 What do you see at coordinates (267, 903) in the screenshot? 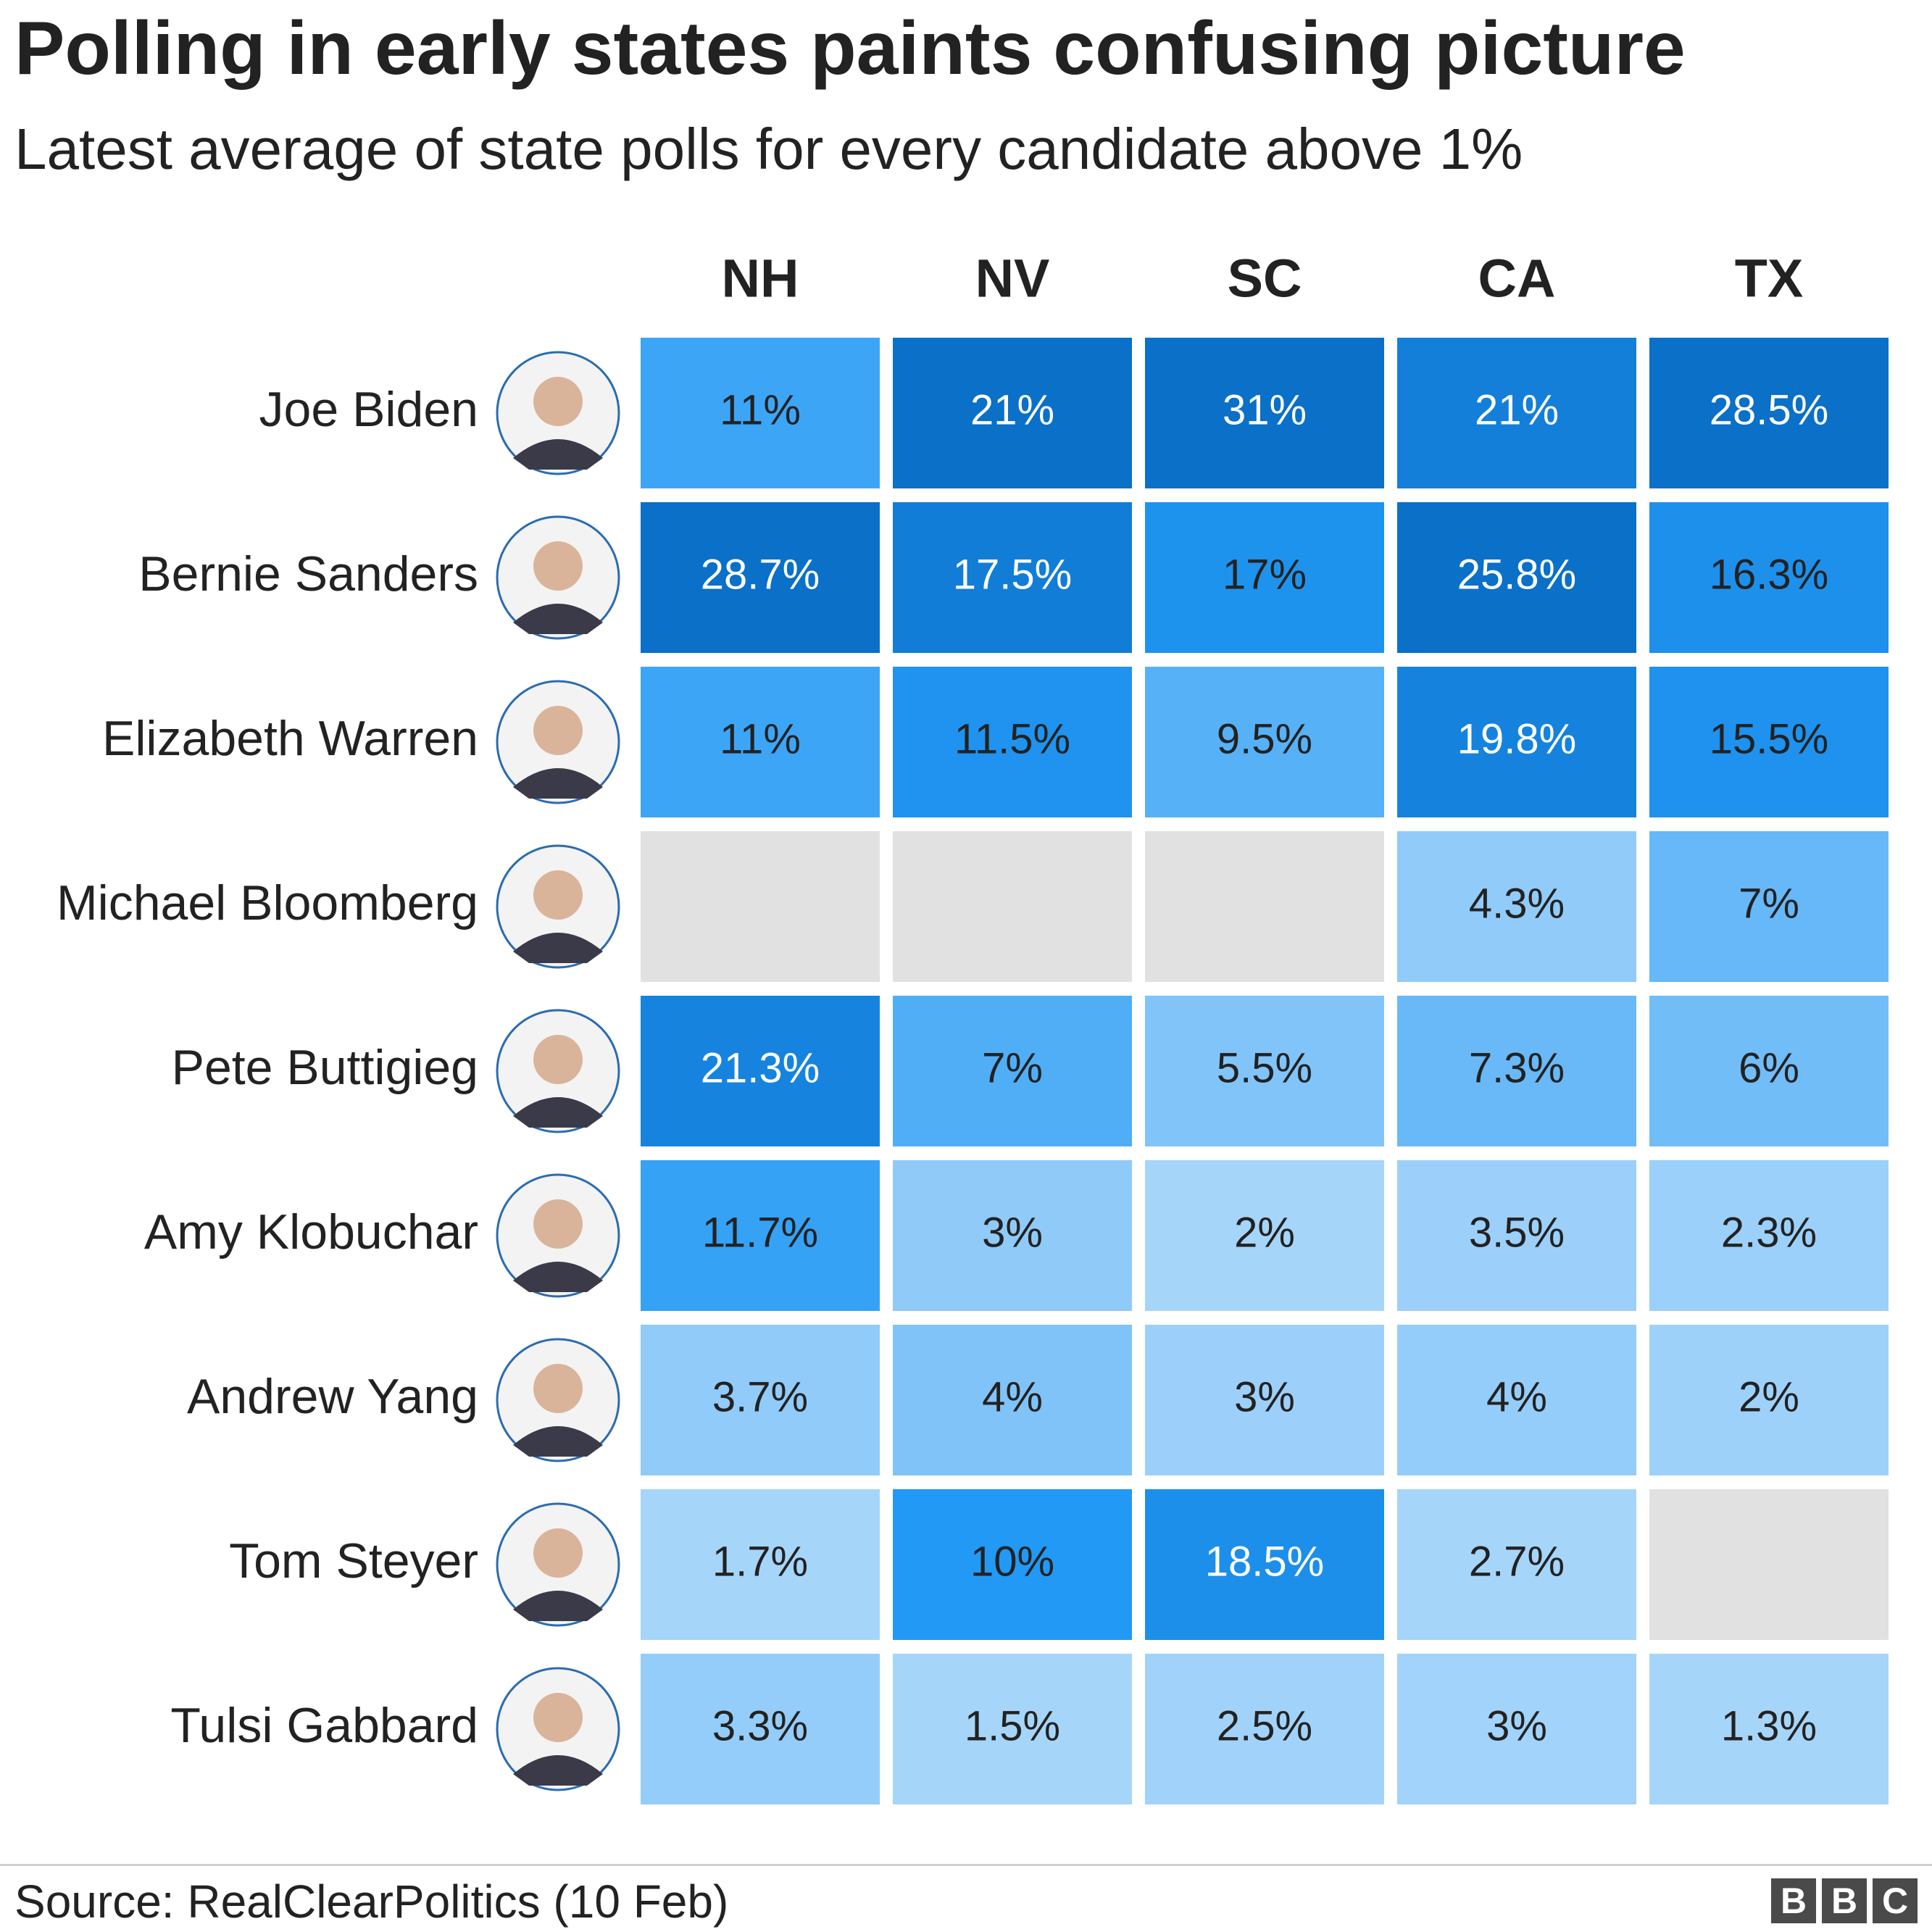
I see `row-label-michael-bloomberg: Michael Bloomberg` at bounding box center [267, 903].